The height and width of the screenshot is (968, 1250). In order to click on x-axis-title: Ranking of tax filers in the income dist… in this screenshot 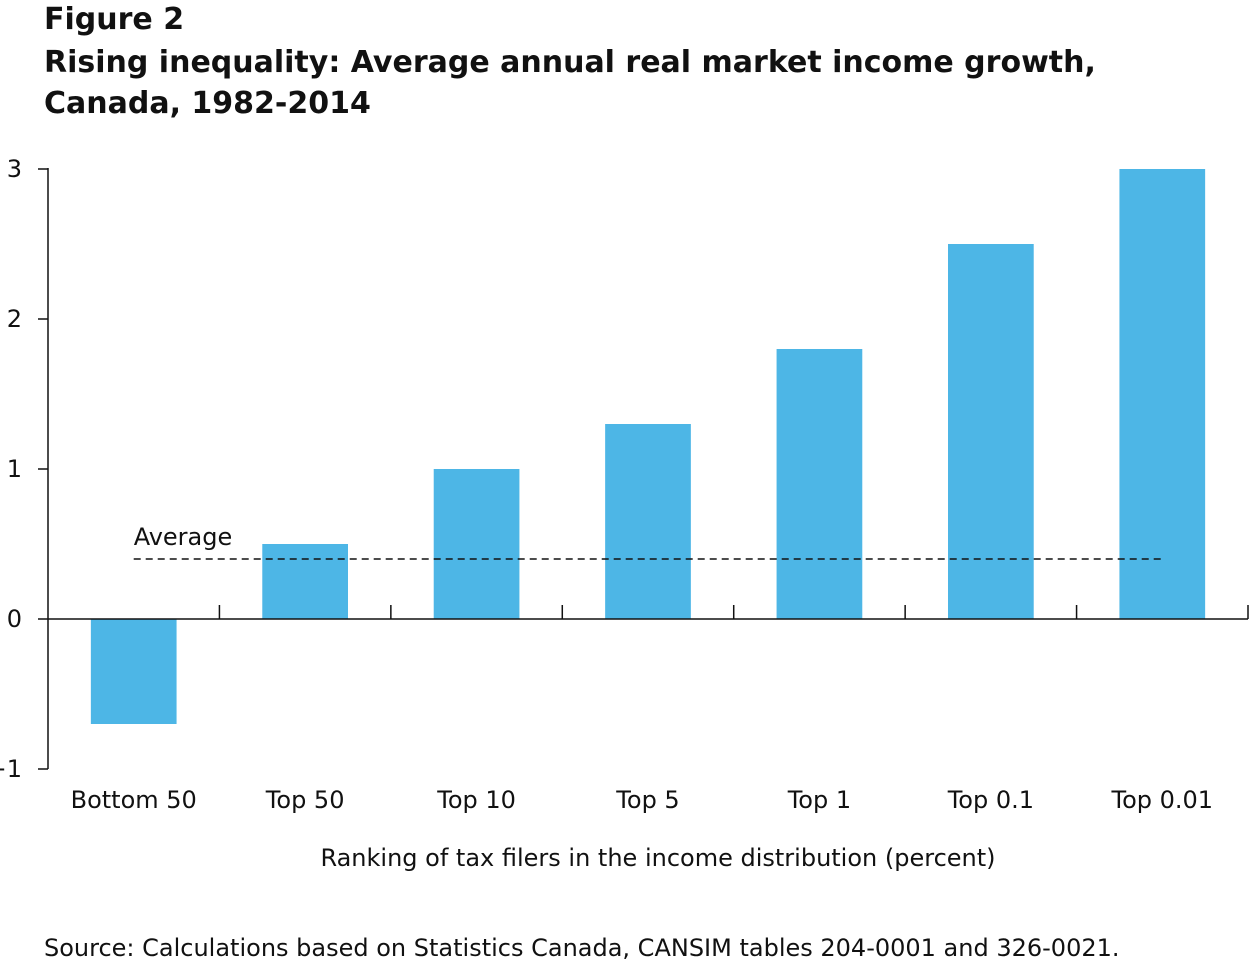, I will do `click(657, 858)`.